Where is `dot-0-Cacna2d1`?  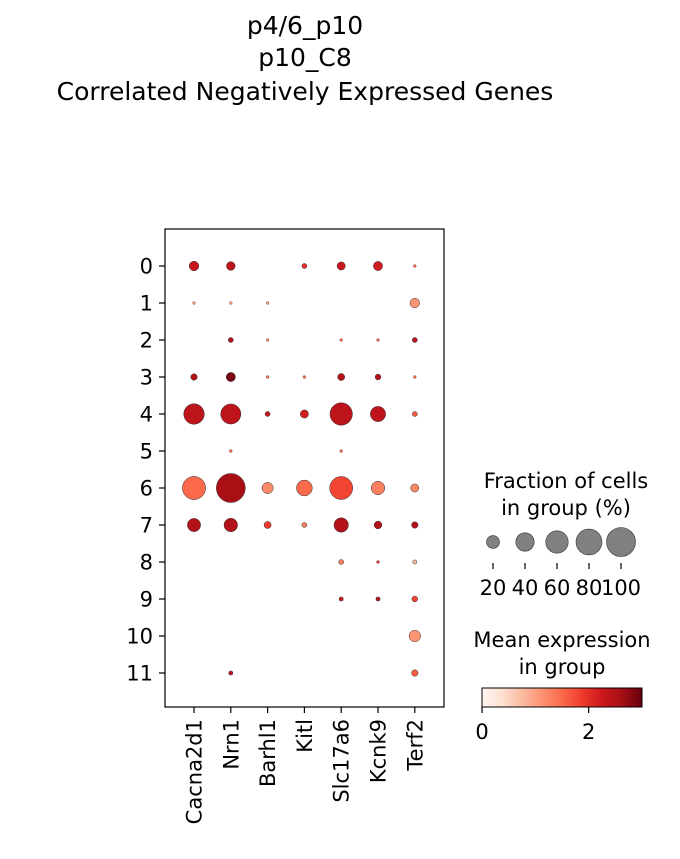 dot-0-Cacna2d1 is located at coordinates (194, 266).